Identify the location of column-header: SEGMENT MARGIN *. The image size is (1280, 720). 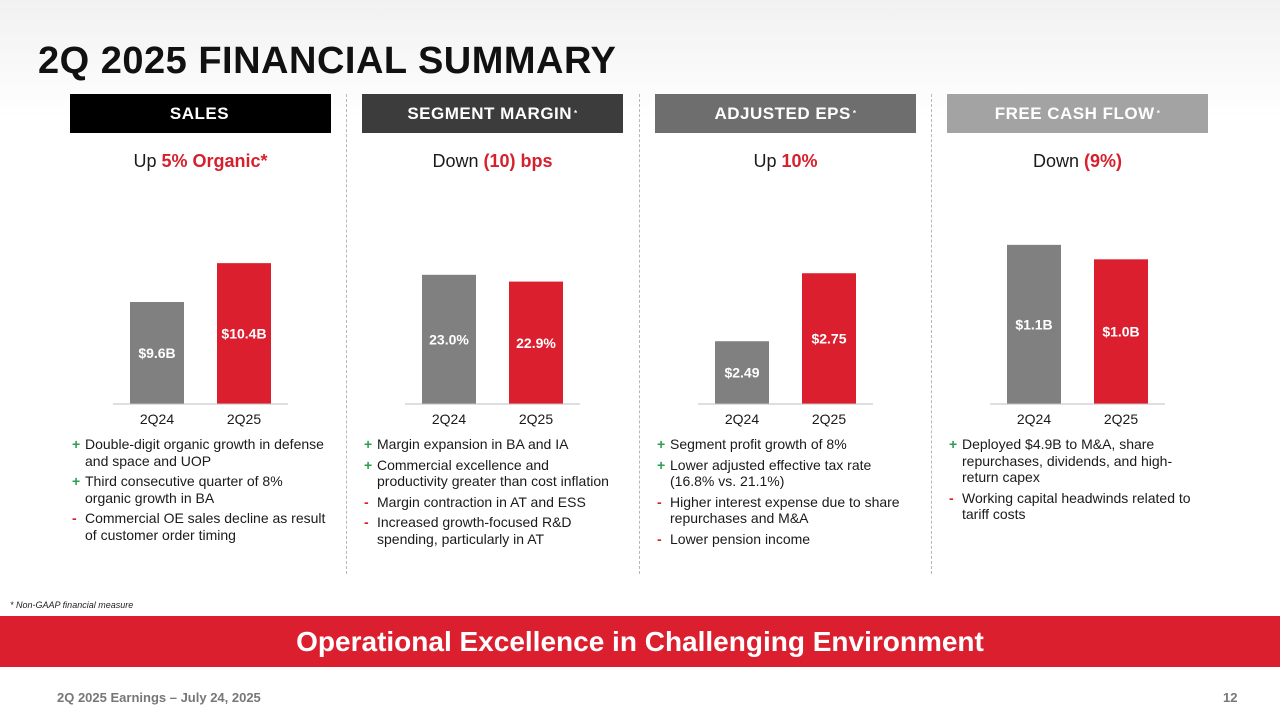
(492, 113).